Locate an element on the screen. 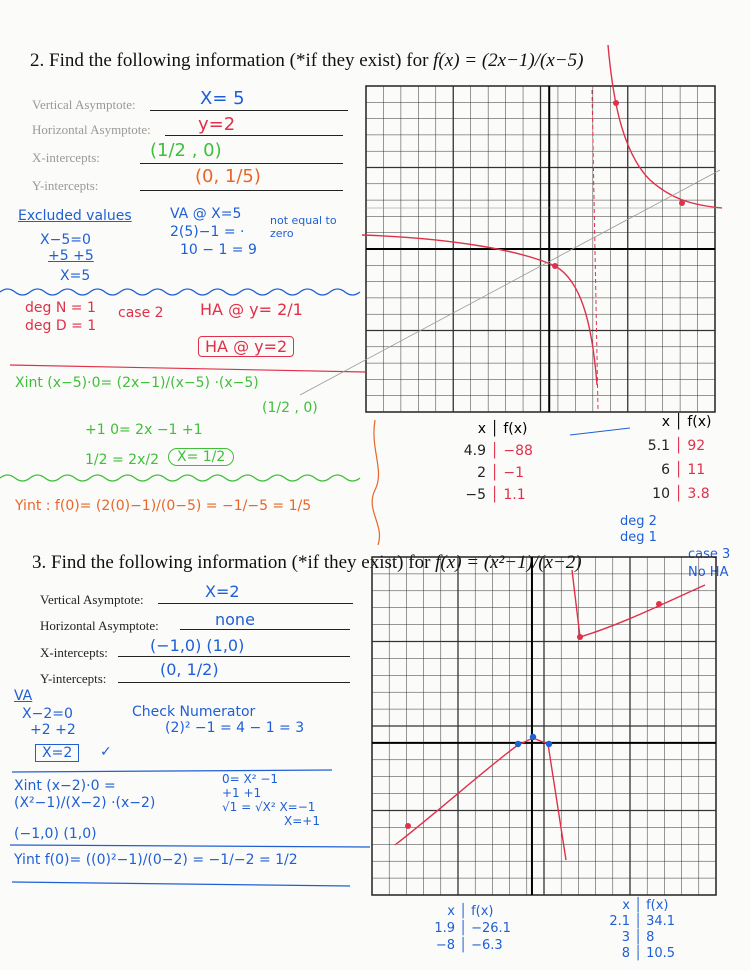  va-label: Vertical Asymptote: is located at coordinates (84, 104).